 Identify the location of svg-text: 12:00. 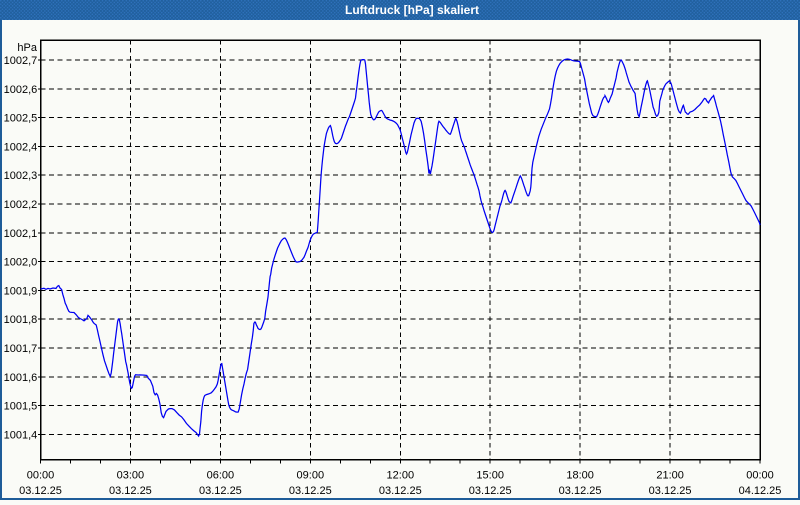
(401, 476).